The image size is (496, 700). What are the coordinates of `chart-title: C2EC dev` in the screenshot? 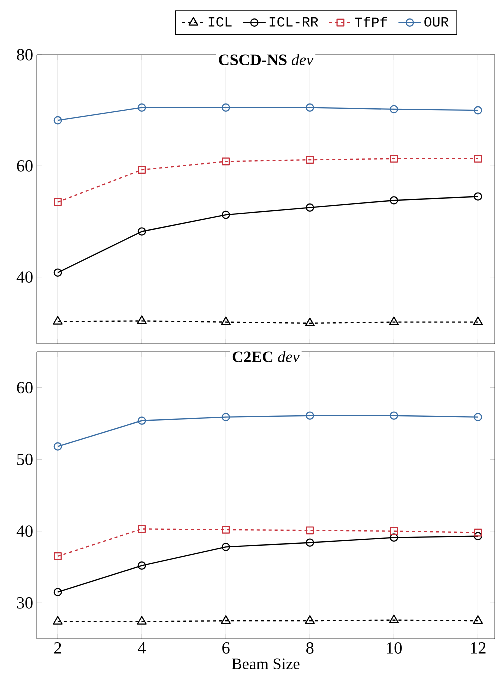 It's located at (266, 356).